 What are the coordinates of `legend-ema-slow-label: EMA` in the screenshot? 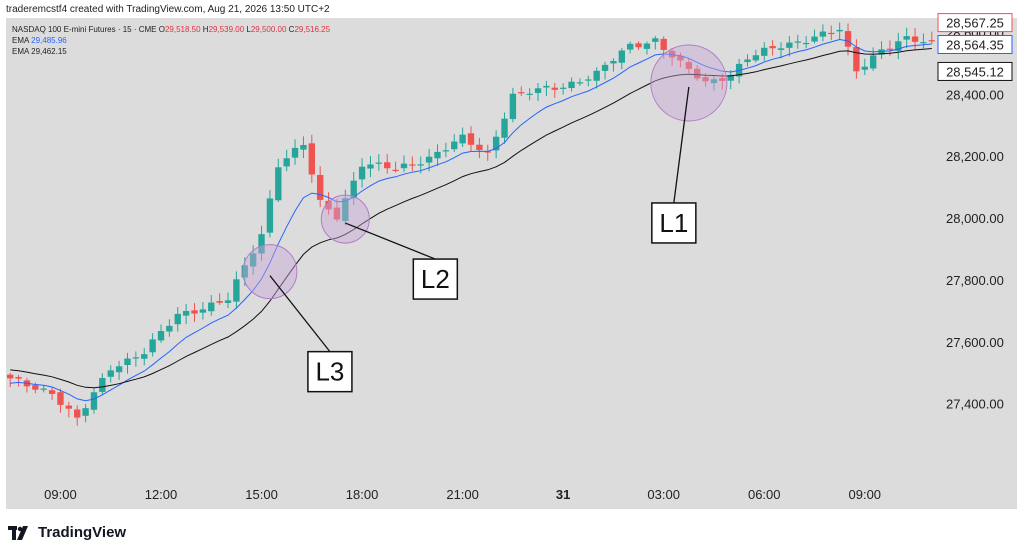 It's located at (20, 51).